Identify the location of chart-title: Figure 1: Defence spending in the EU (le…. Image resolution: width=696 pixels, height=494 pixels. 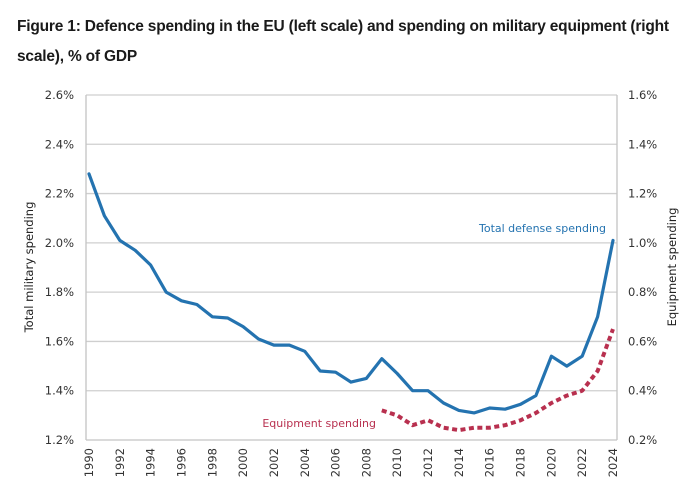
(343, 41).